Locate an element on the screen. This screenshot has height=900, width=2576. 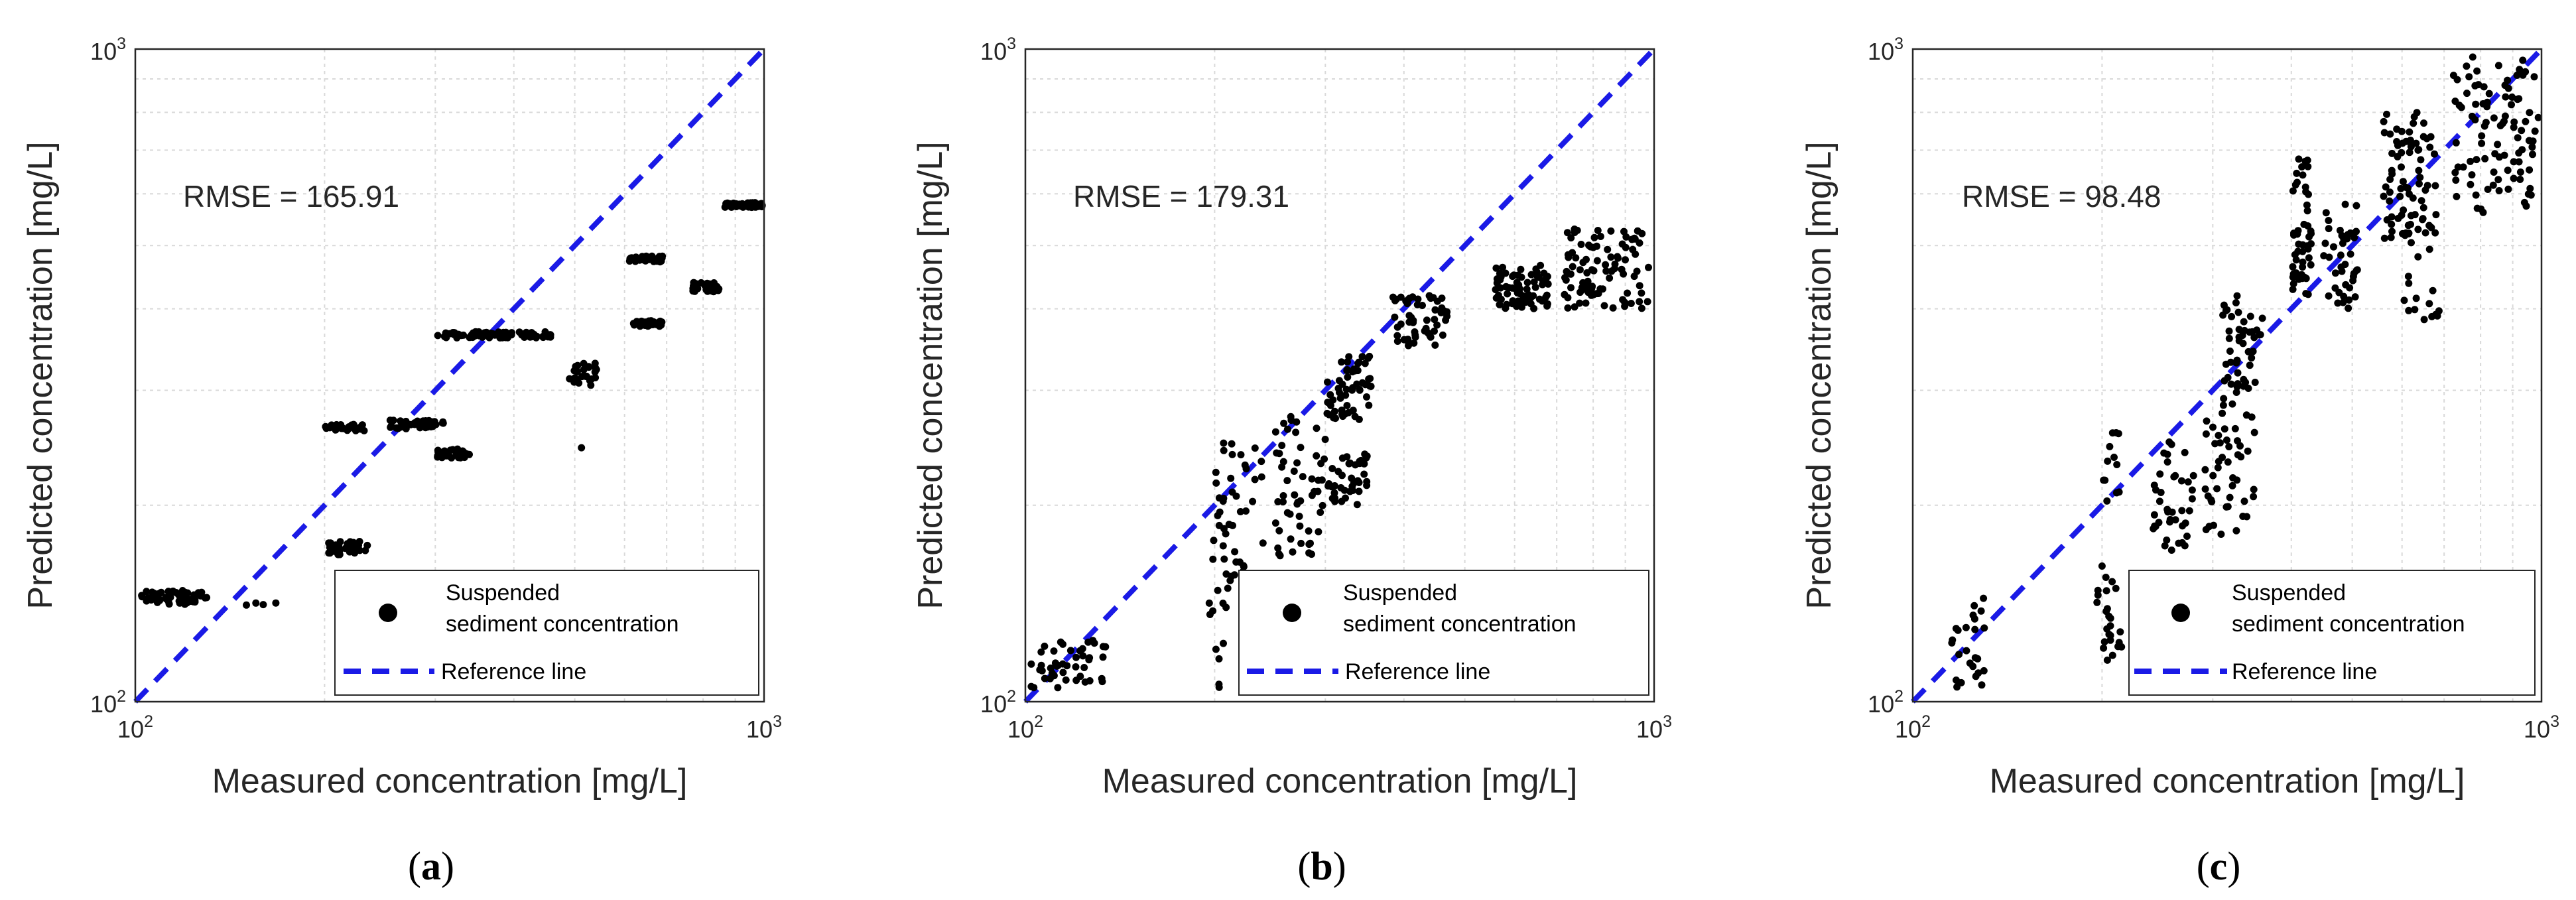
y-tick-label-top: 103 is located at coordinates (998, 49).